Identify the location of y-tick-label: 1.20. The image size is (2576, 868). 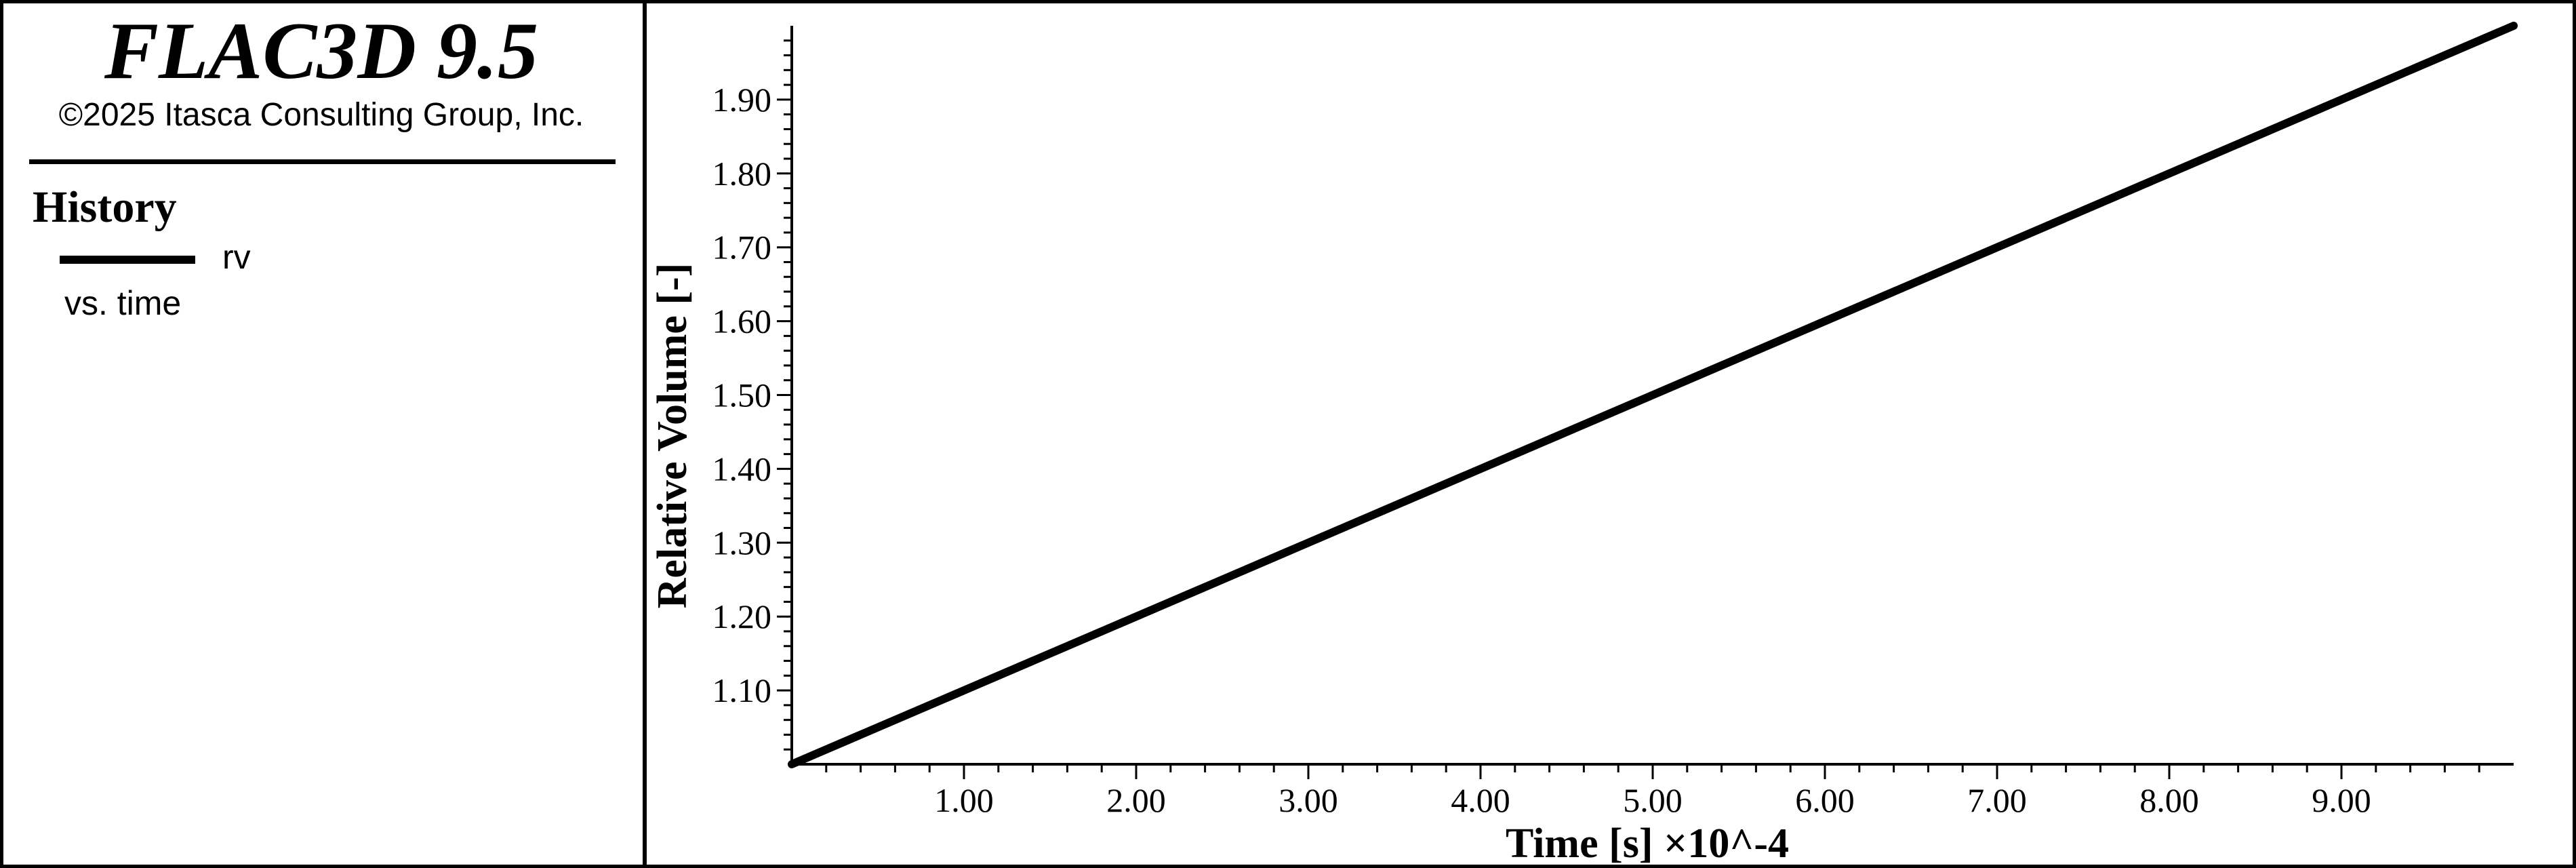
(742, 616).